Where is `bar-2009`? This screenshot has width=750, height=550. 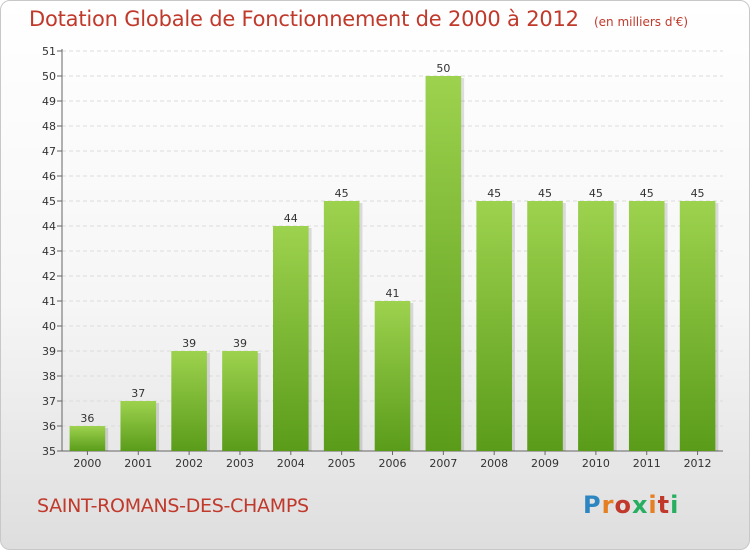
bar-2009 is located at coordinates (545, 326).